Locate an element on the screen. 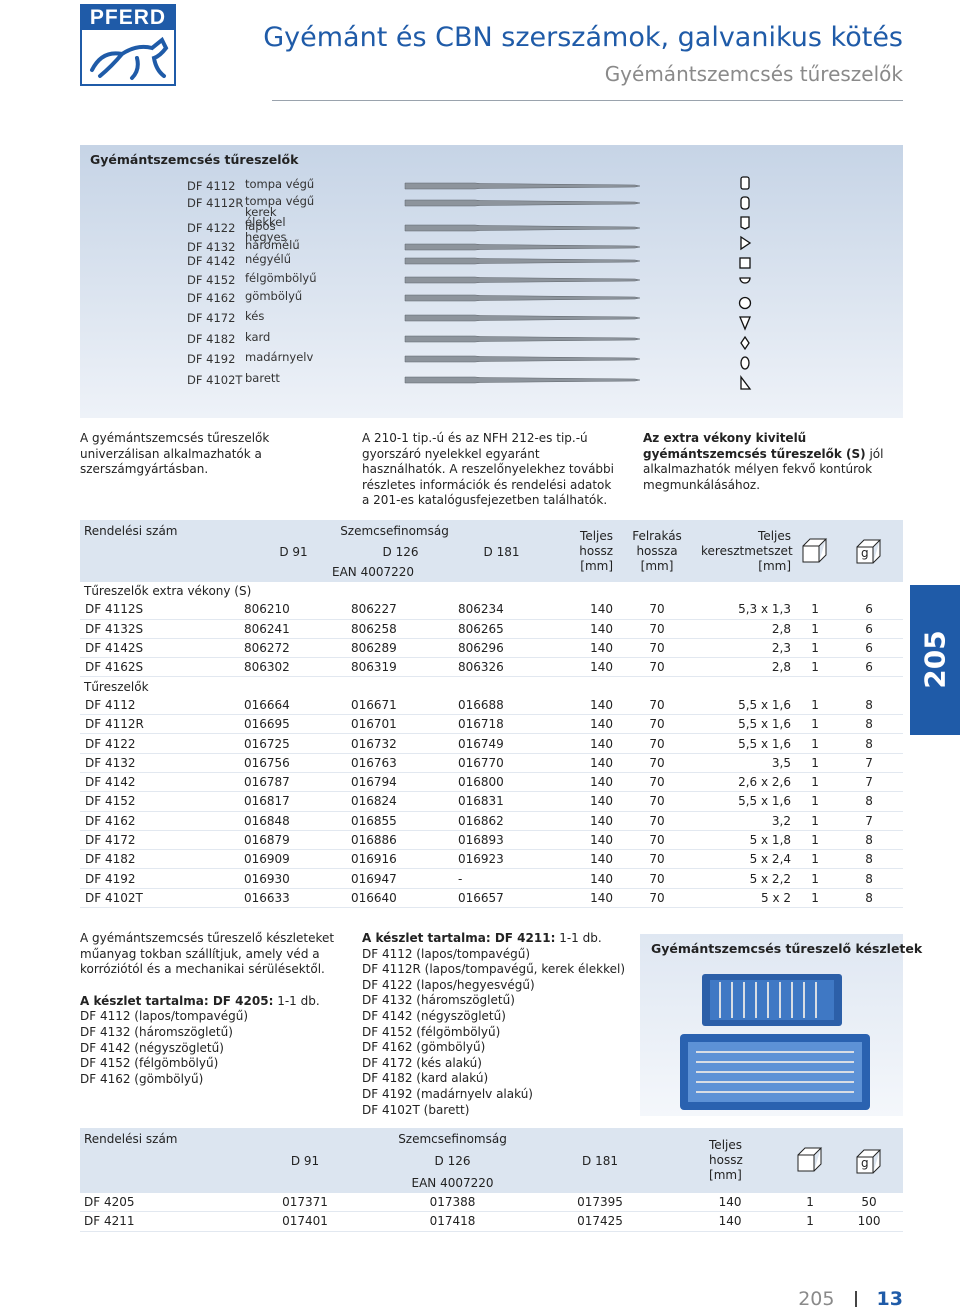 The image size is (960, 1314). table-cell: 017395 is located at coordinates (600, 1203).